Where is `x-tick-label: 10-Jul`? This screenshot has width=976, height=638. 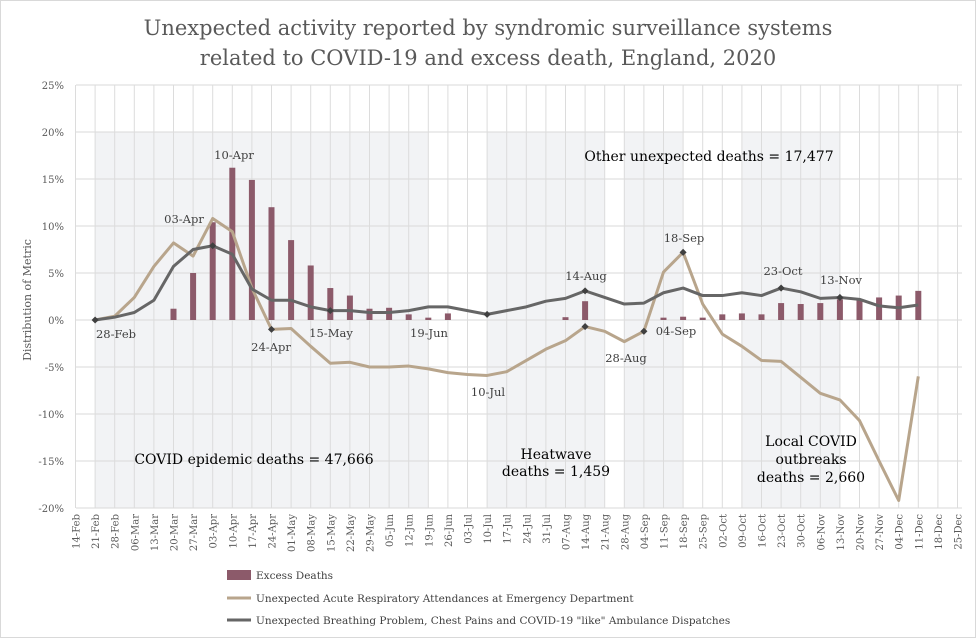
x-tick-label: 10-Jul is located at coordinates (488, 529).